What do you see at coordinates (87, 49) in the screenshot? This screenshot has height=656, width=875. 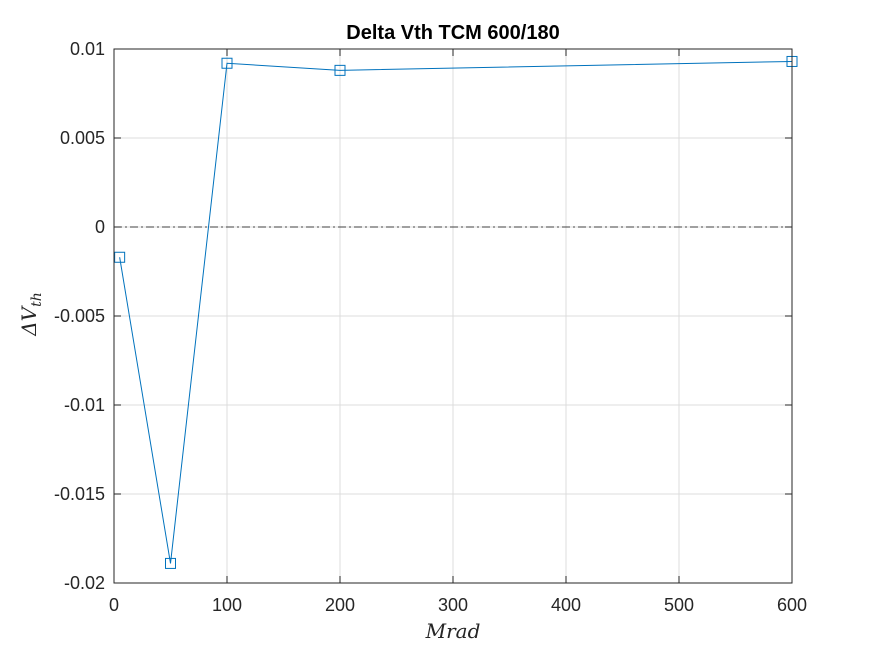 I see `y-tick-label: 0.01` at bounding box center [87, 49].